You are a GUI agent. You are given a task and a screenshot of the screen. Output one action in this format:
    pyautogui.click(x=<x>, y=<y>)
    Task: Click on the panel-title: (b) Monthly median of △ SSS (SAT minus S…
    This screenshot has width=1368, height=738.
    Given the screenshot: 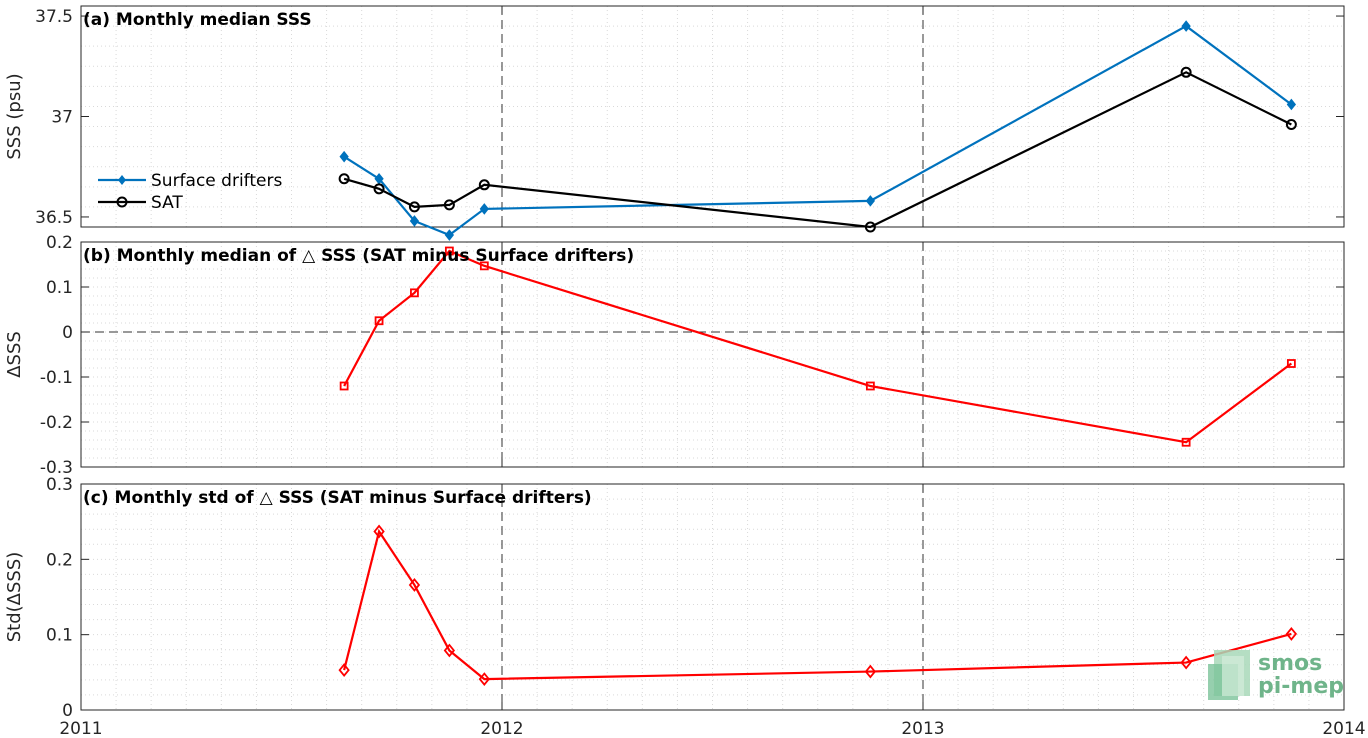 What is the action you would take?
    pyautogui.click(x=358, y=256)
    